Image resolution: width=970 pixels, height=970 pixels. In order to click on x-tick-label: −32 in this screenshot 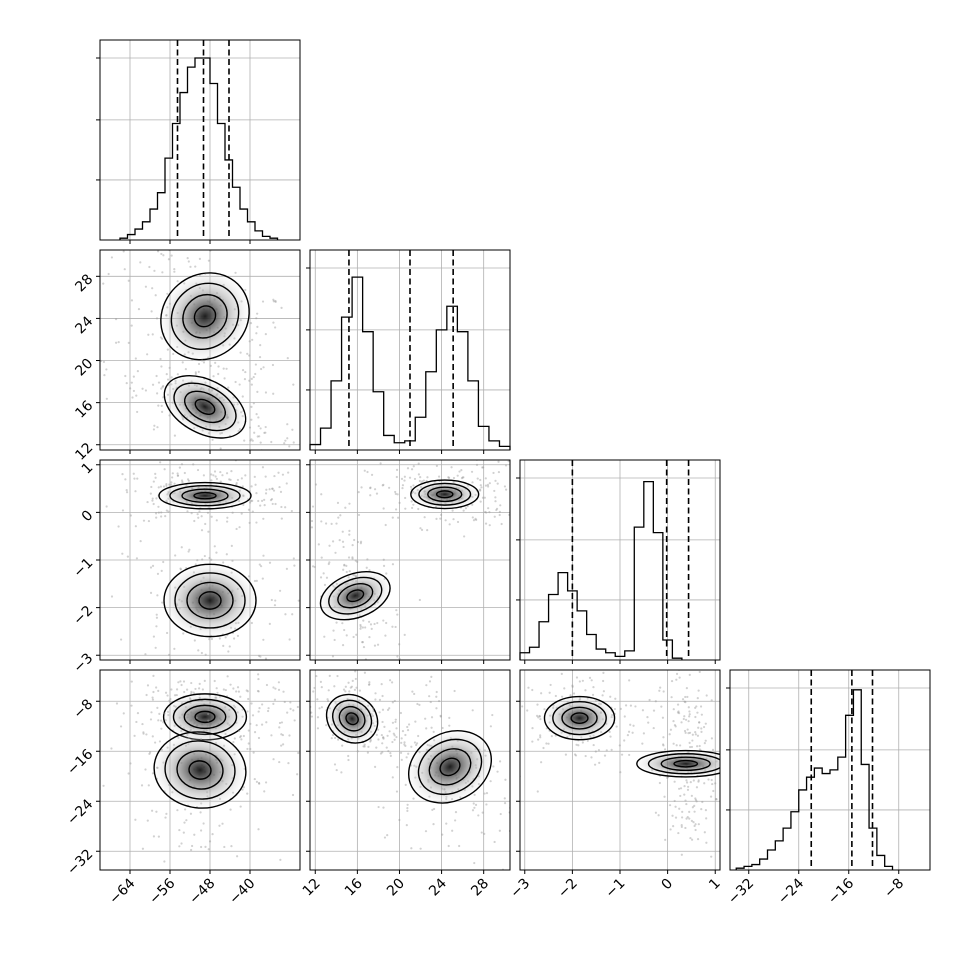, I will do `click(741, 892)`.